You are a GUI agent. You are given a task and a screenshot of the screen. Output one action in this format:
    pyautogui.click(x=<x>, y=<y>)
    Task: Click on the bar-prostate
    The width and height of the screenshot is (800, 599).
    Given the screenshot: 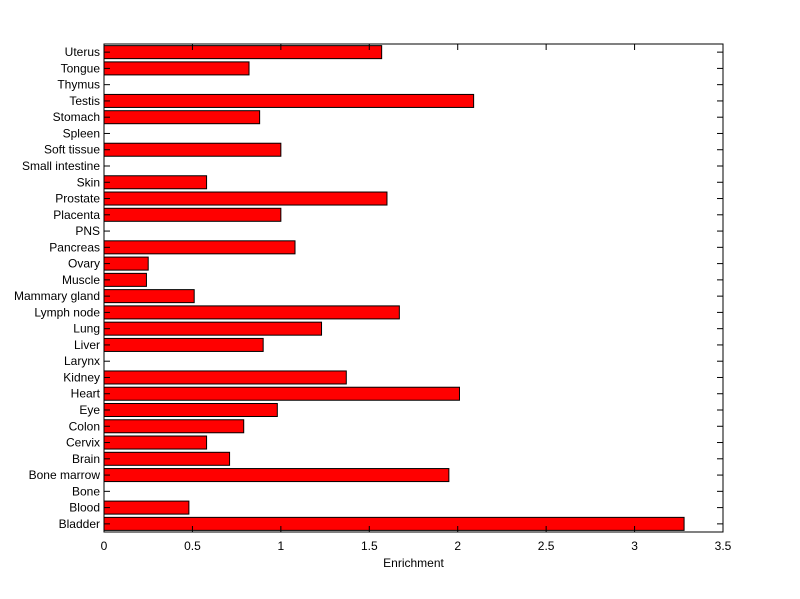 What is the action you would take?
    pyautogui.click(x=245, y=198)
    